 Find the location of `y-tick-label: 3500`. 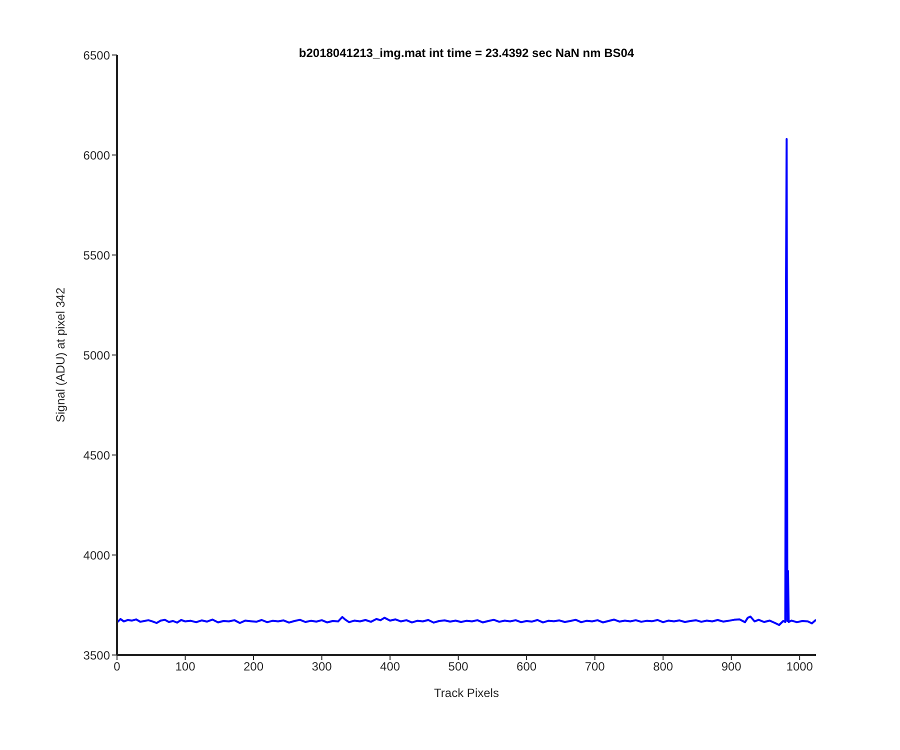

y-tick-label: 3500 is located at coordinates (96, 655).